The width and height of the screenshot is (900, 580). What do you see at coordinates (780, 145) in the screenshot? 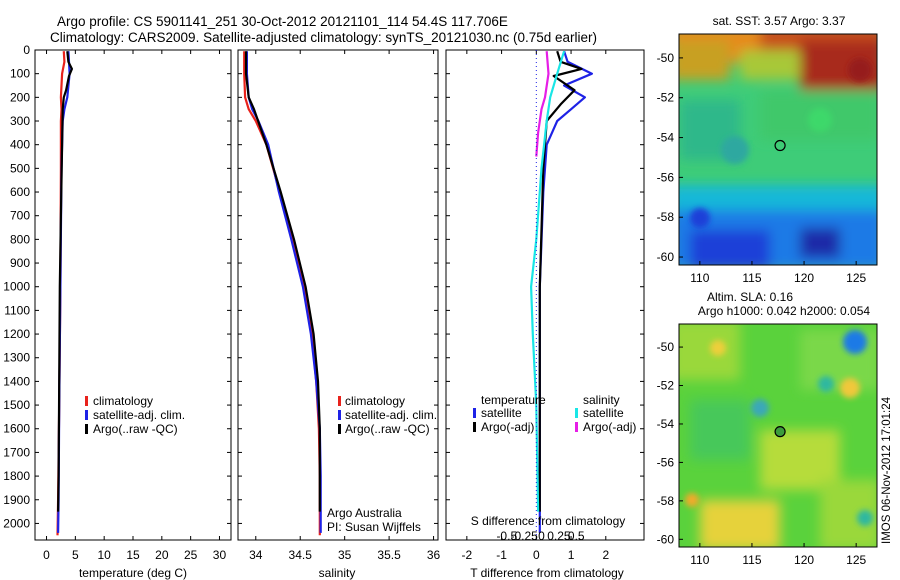
I see `sst-profile-location-marker` at bounding box center [780, 145].